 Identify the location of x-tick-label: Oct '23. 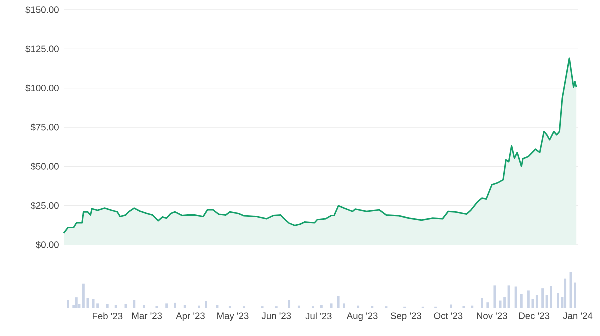
(448, 316).